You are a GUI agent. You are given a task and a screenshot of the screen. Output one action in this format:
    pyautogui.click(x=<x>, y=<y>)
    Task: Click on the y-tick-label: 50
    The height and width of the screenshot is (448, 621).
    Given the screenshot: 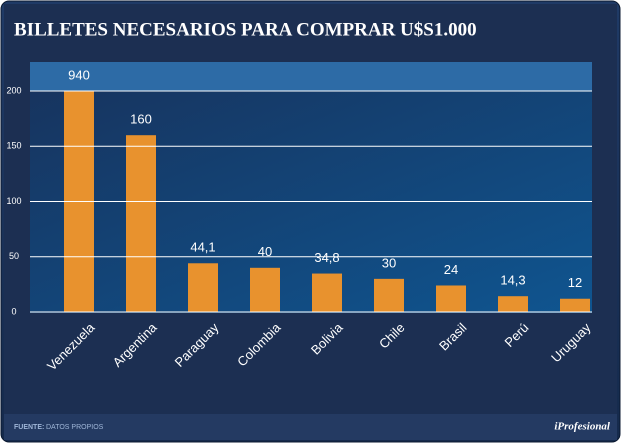 What is the action you would take?
    pyautogui.click(x=14, y=256)
    